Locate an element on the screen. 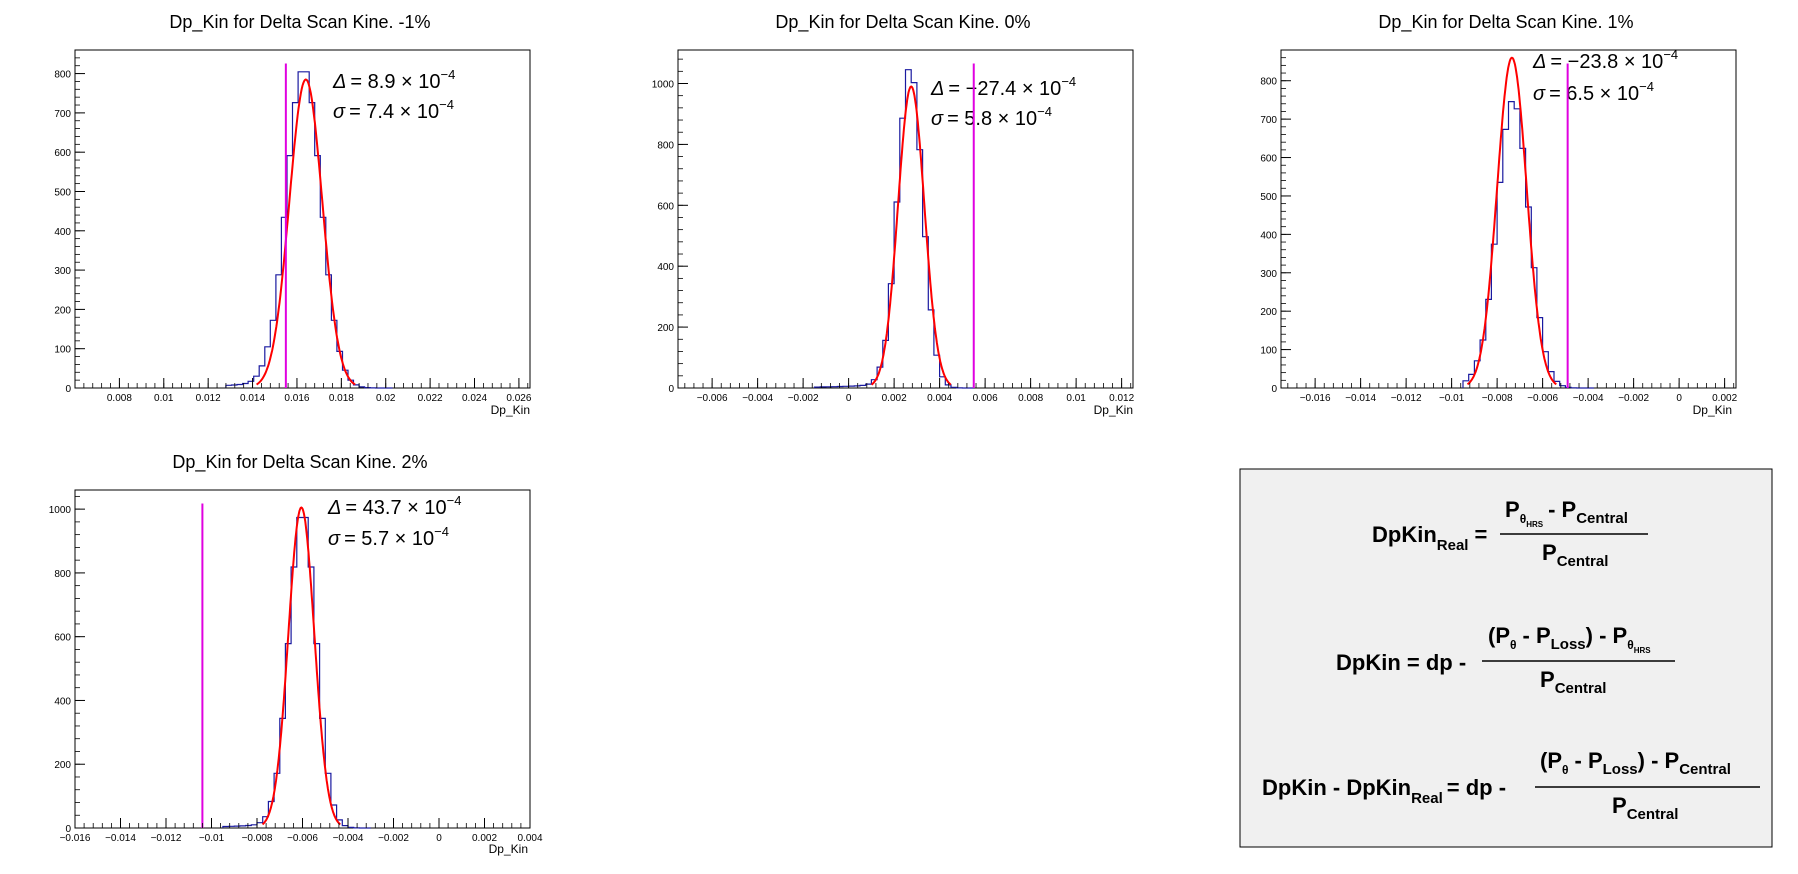 Image resolution: width=1798 pixels, height=874 pixels. eq2-denominator: PCentral is located at coordinates (1573, 682).